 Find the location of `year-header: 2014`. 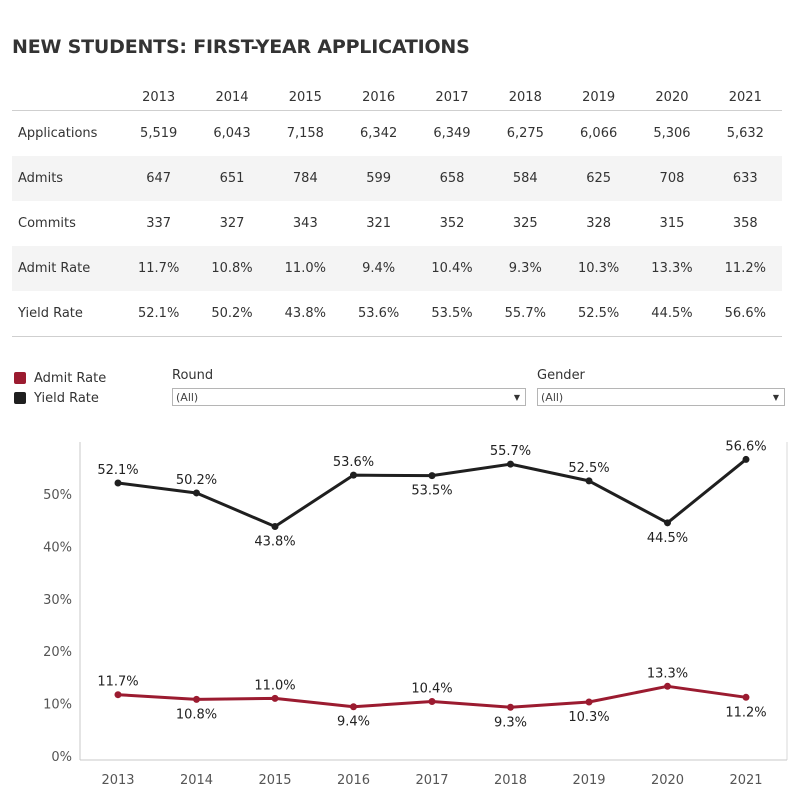

year-header: 2014 is located at coordinates (232, 97).